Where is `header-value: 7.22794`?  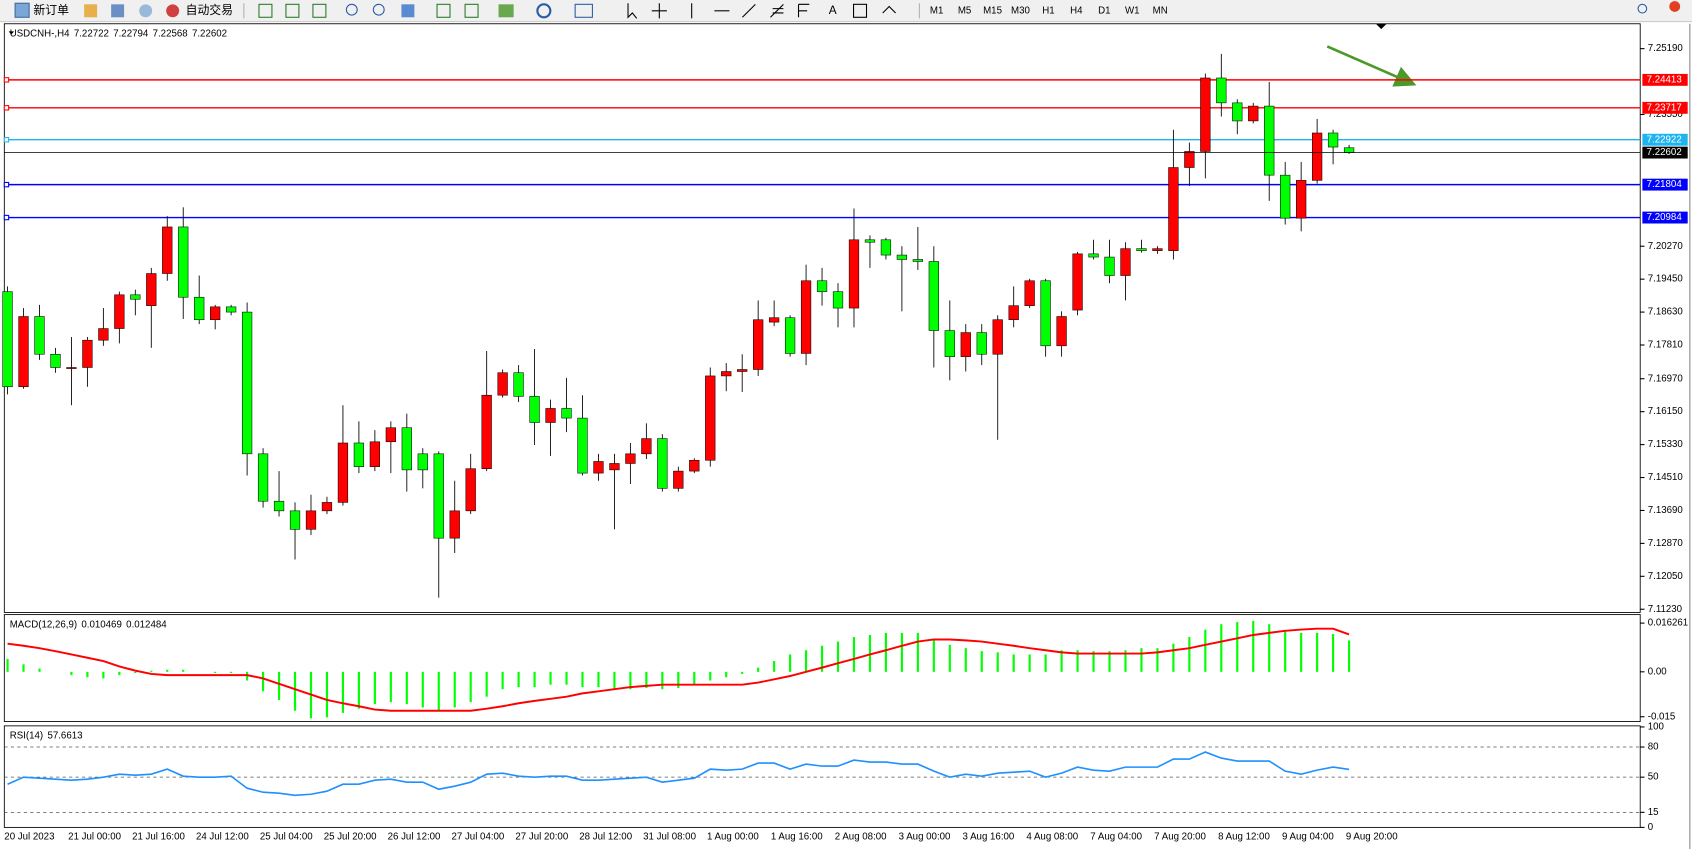
header-value: 7.22794 is located at coordinates (131, 33).